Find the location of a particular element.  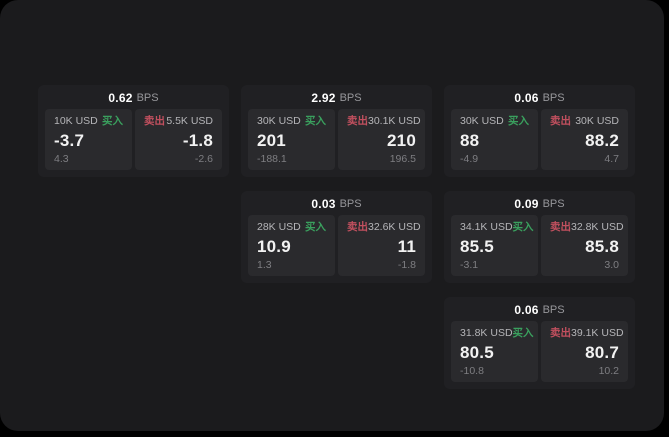

buy-quote-tile: 31.8K USD 买入 80.5 -10.8 is located at coordinates (494, 351).